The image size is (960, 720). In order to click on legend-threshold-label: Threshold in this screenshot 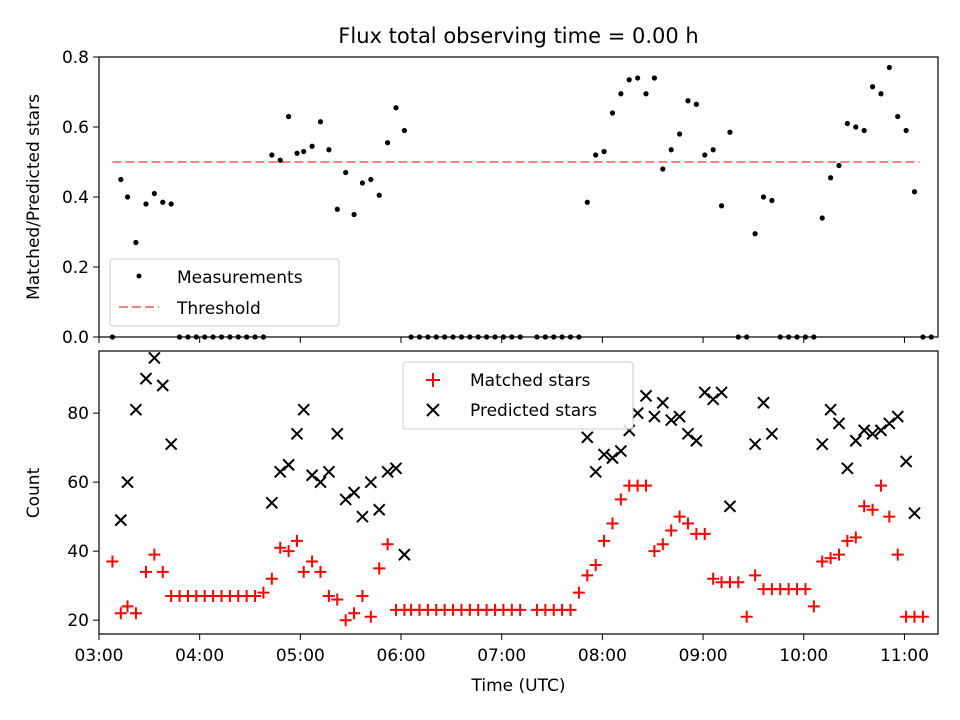, I will do `click(218, 309)`.